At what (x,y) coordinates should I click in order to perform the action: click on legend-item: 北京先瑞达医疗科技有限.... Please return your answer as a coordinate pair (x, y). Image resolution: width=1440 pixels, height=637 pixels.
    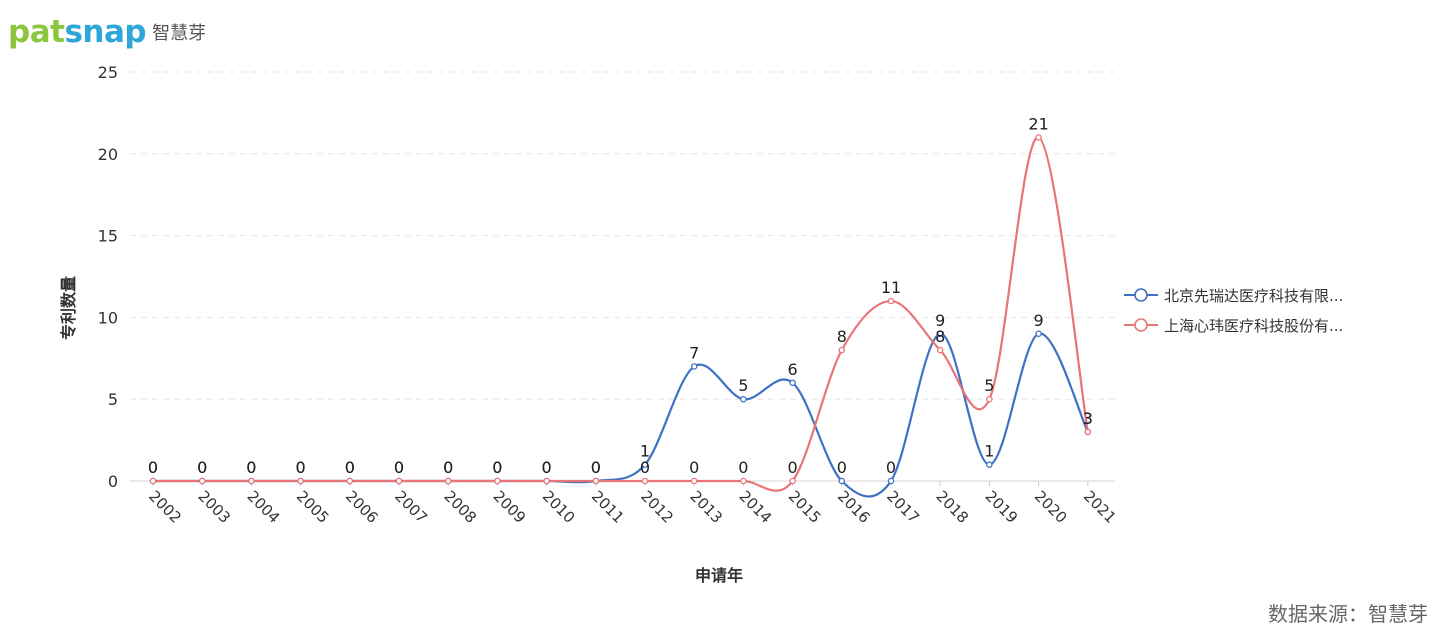
    Looking at the image, I should click on (1233, 295).